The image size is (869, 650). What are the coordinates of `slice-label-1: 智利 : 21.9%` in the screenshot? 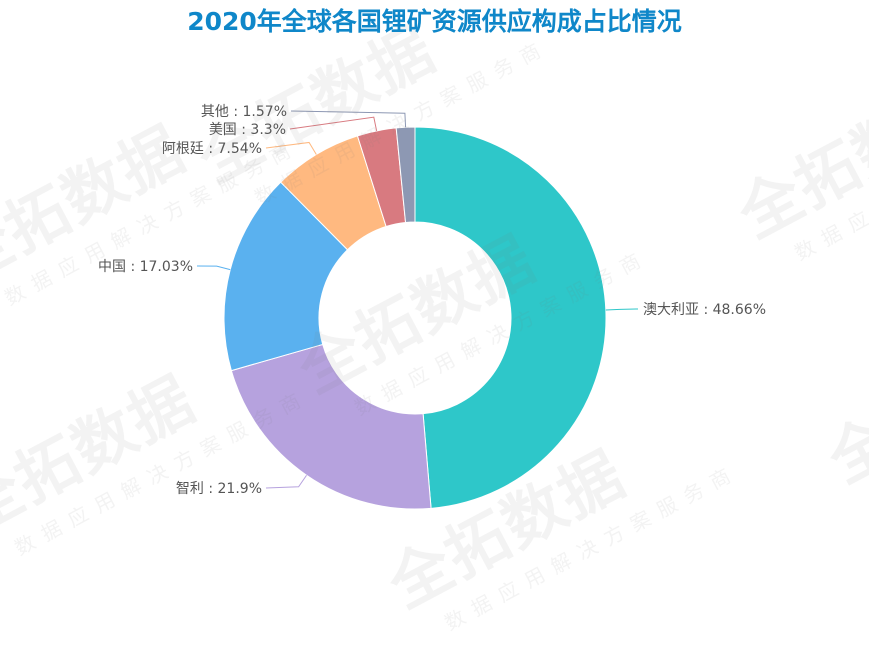 It's located at (219, 489).